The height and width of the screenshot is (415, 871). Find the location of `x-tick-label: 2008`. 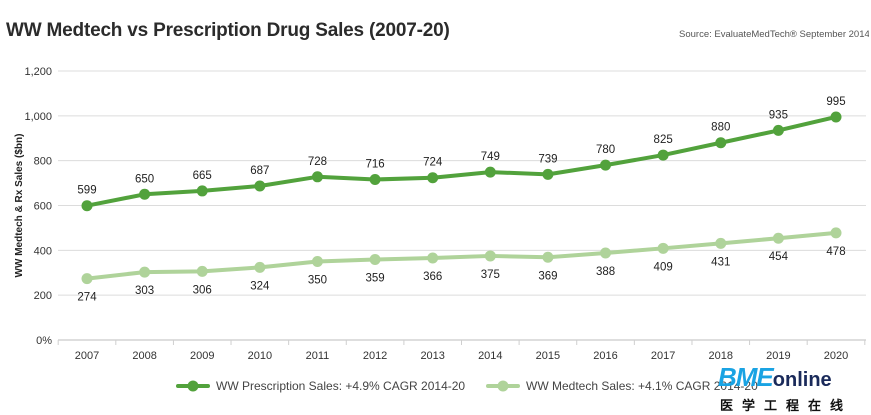

x-tick-label: 2008 is located at coordinates (144, 356).